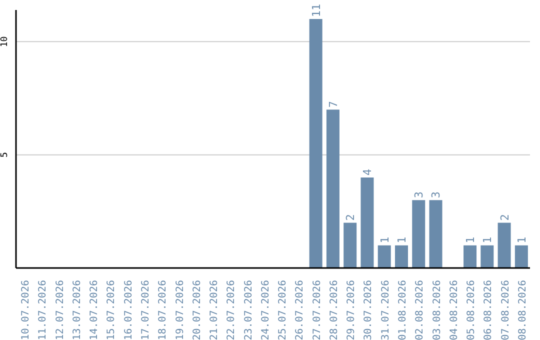  What do you see at coordinates (248, 310) in the screenshot?
I see `x-tick-label: 23.07.2026` at bounding box center [248, 310].